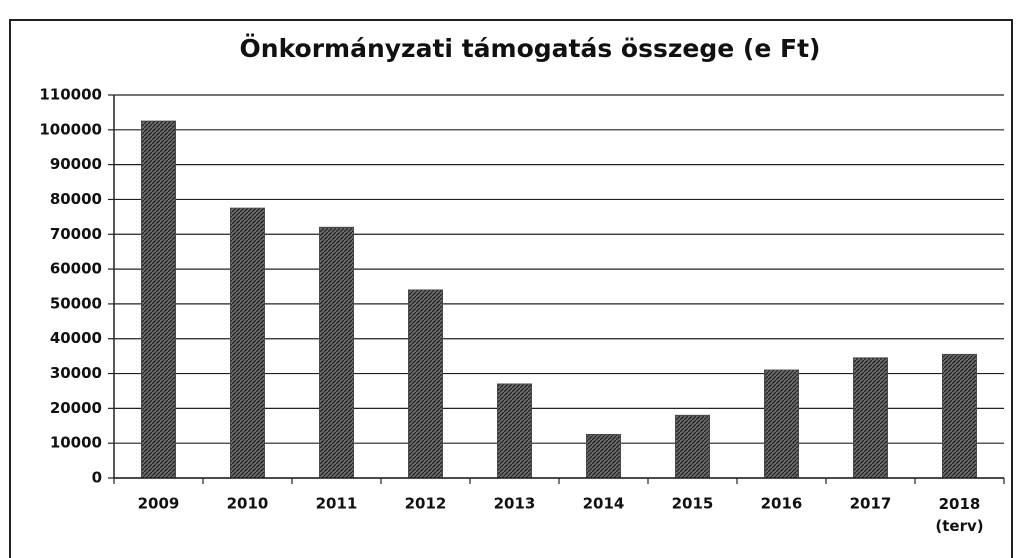  What do you see at coordinates (782, 504) in the screenshot?
I see `x-tick-label: 2016` at bounding box center [782, 504].